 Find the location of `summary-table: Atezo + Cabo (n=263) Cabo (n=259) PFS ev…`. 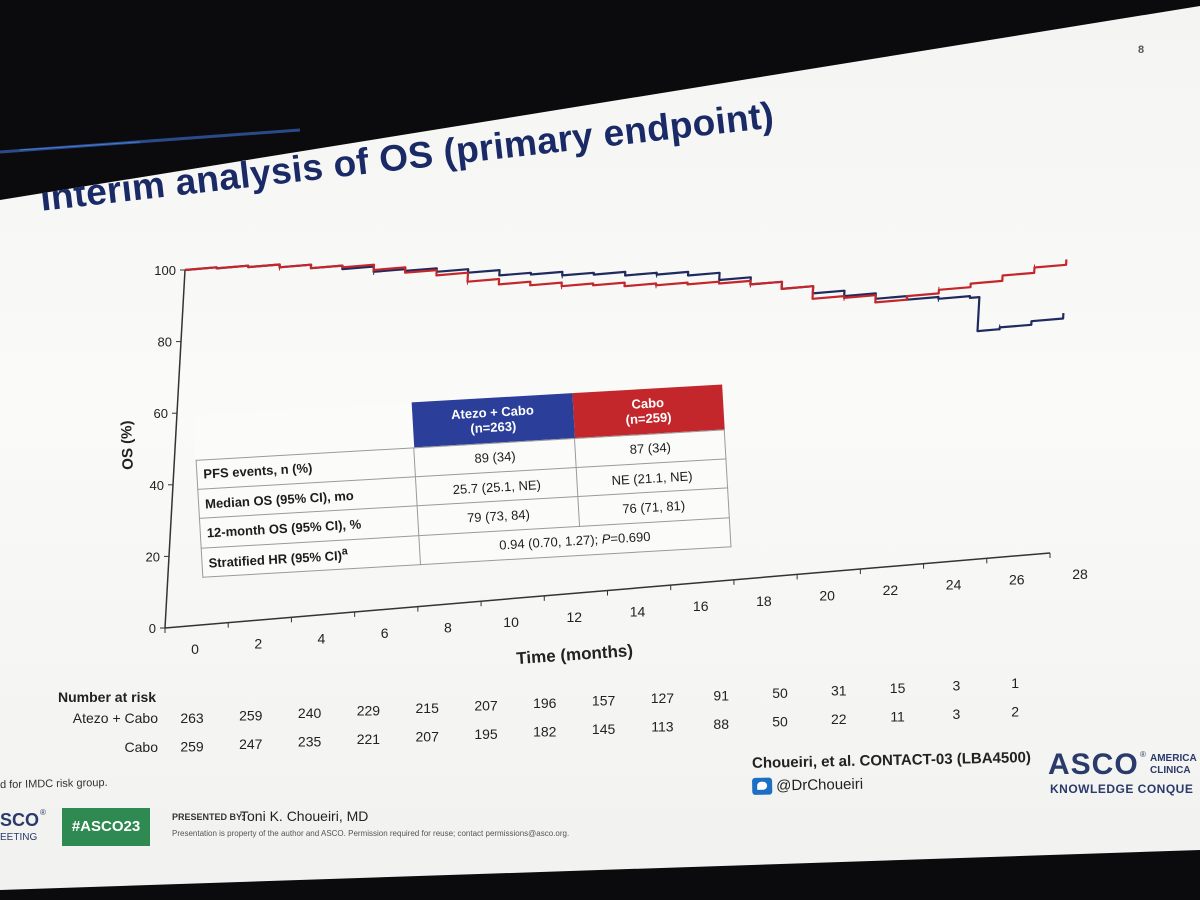

summary-table: Atezo + Cabo (n=263) Cabo (n=259) PFS ev… is located at coordinates (462, 481).